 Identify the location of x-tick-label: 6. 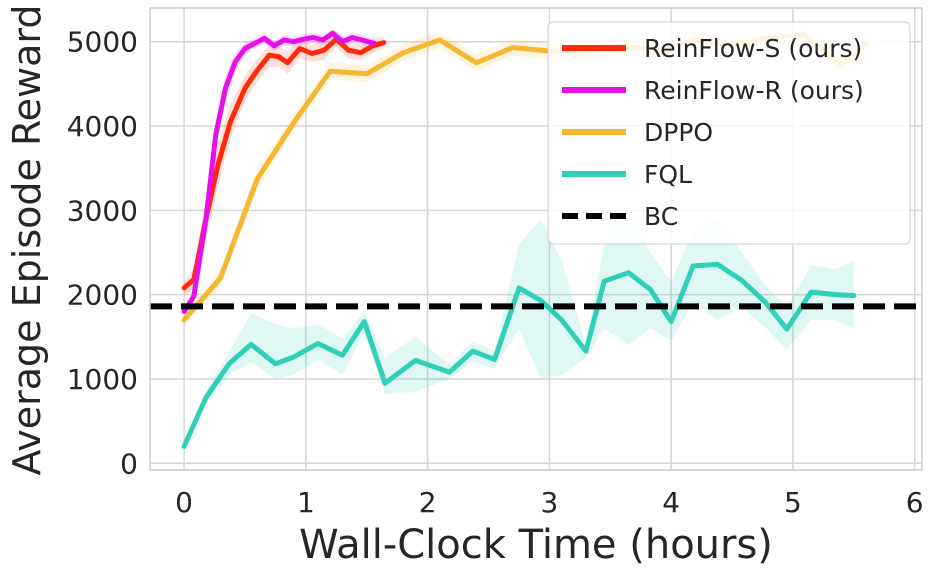
(915, 502).